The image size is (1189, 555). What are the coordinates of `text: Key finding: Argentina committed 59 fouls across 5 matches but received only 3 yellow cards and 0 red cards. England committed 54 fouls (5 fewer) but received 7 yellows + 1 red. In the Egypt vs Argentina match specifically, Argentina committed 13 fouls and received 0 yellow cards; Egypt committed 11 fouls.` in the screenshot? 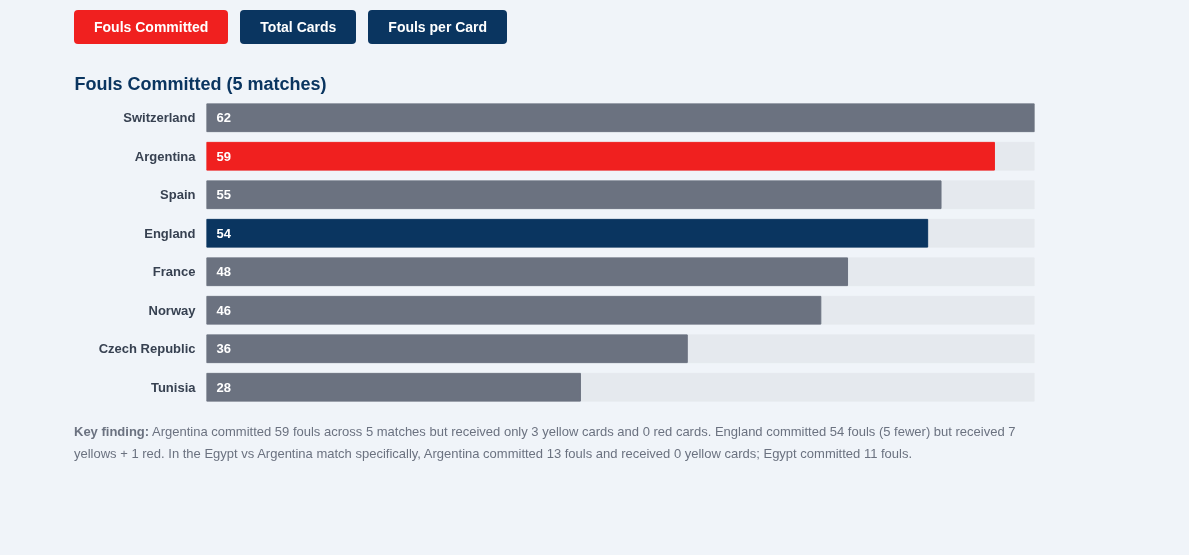 It's located at (545, 443).